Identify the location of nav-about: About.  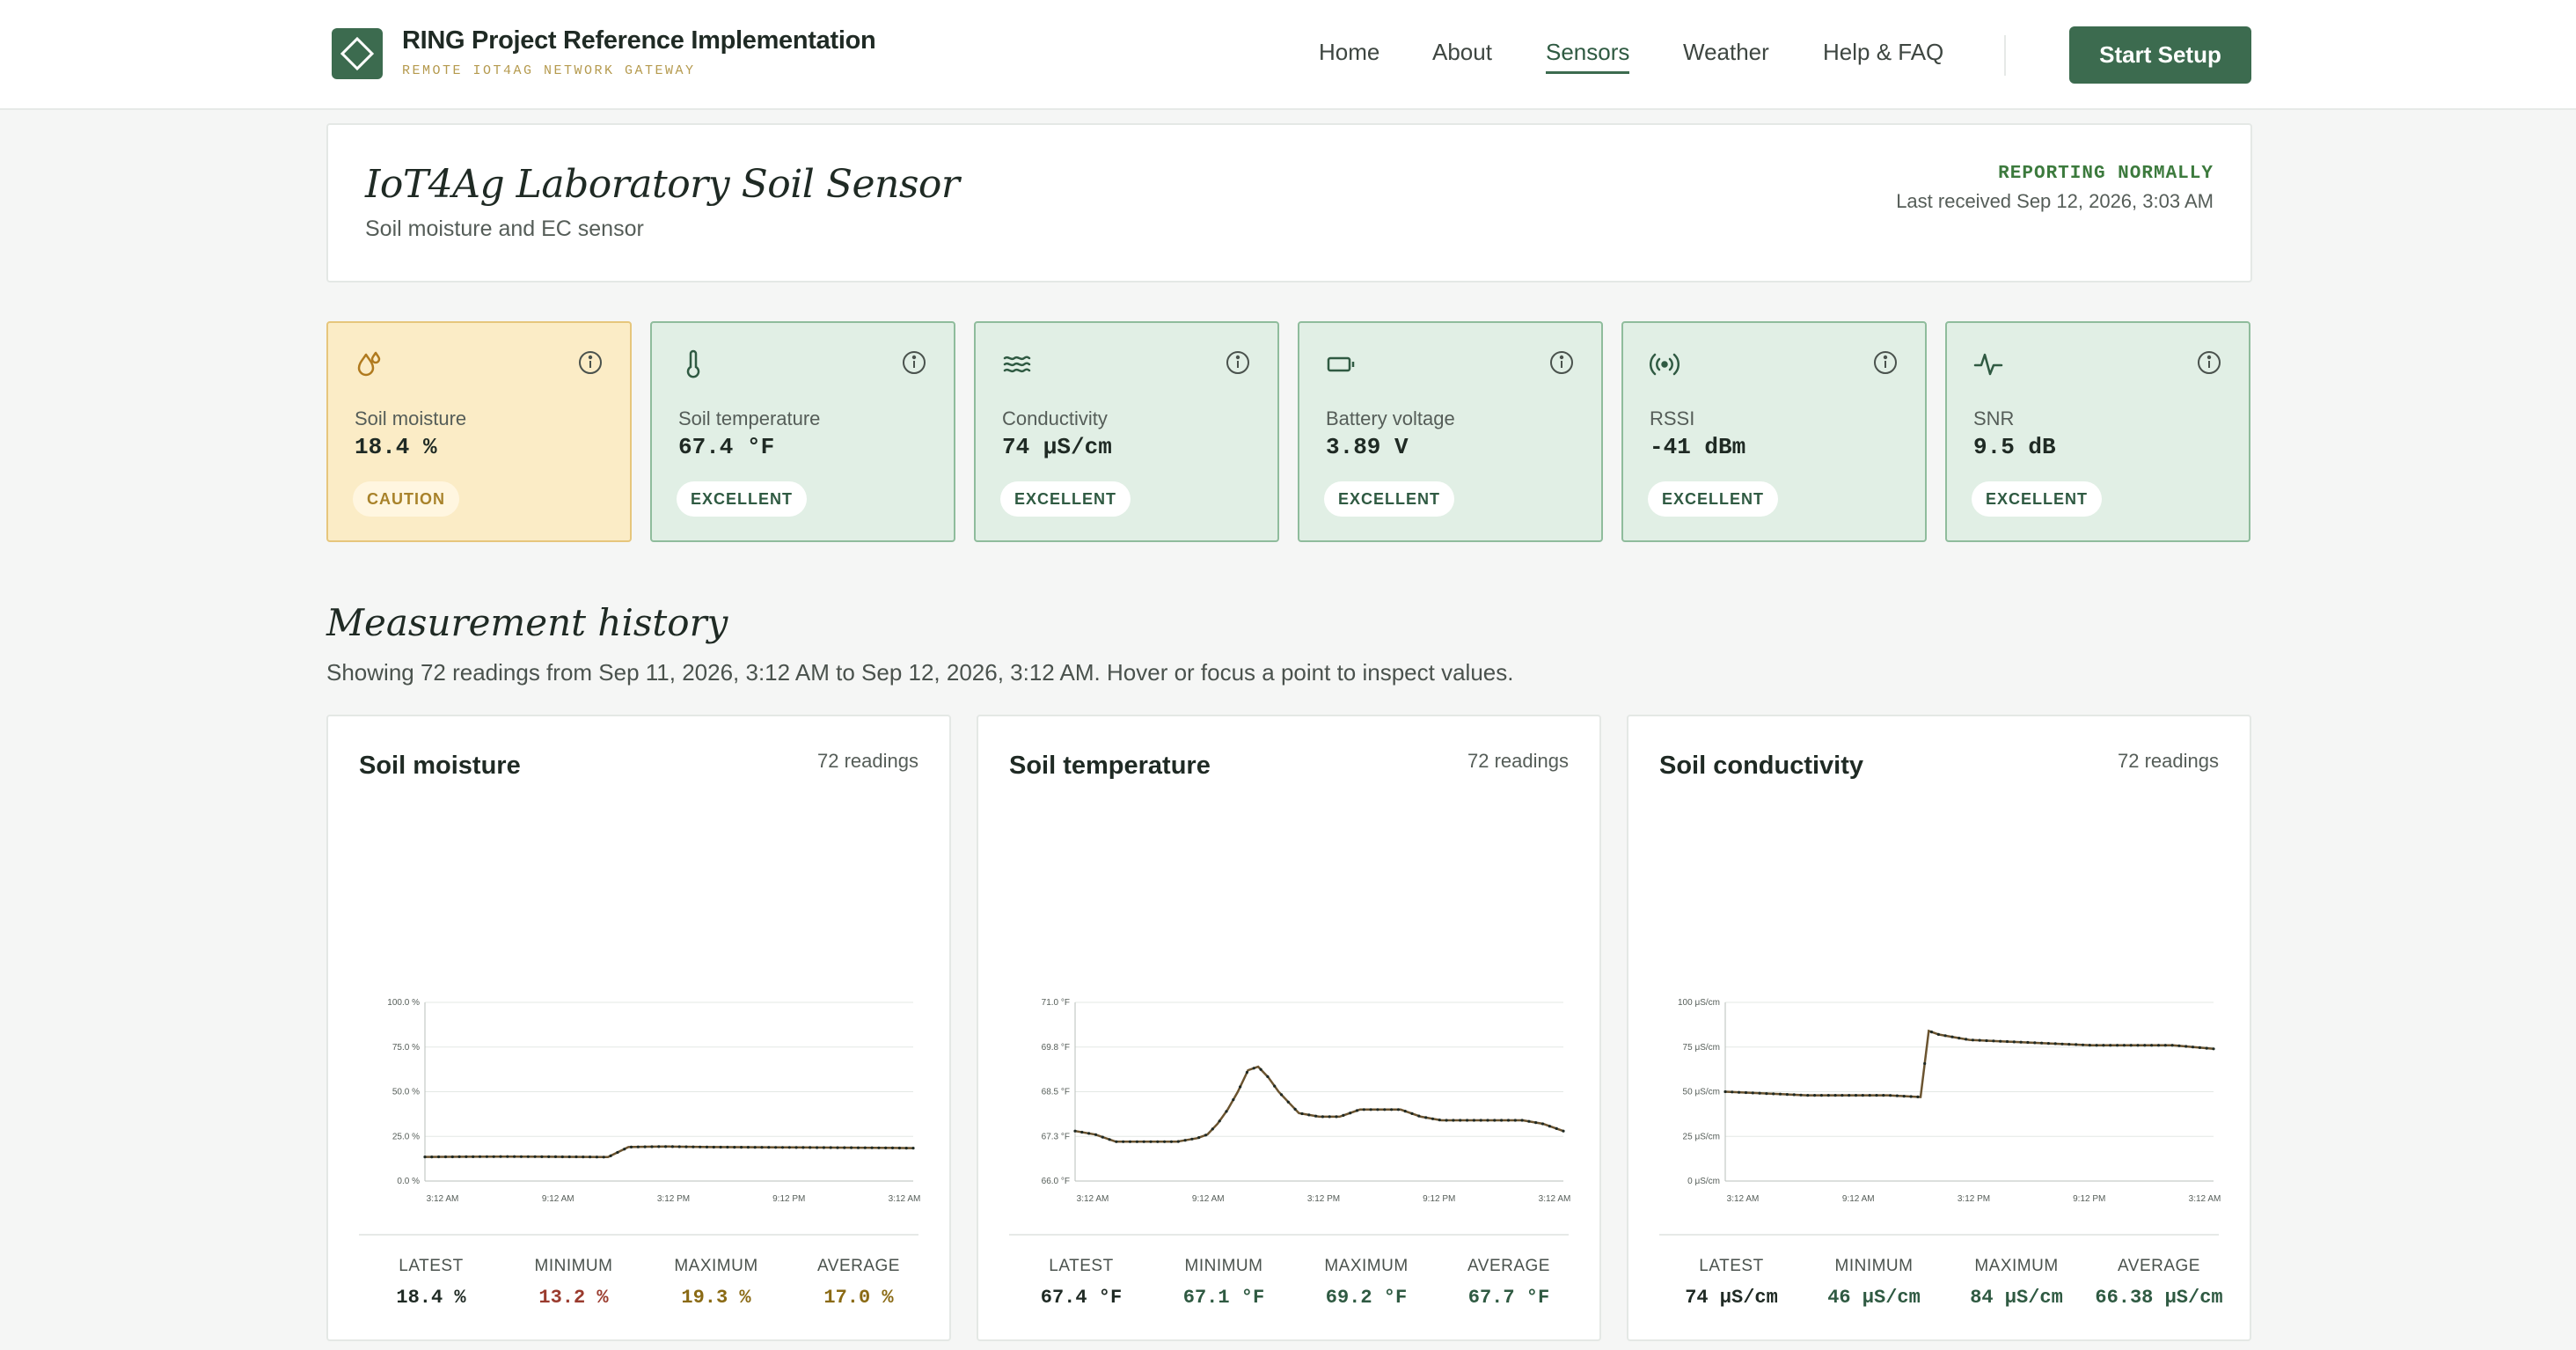
(1462, 52).